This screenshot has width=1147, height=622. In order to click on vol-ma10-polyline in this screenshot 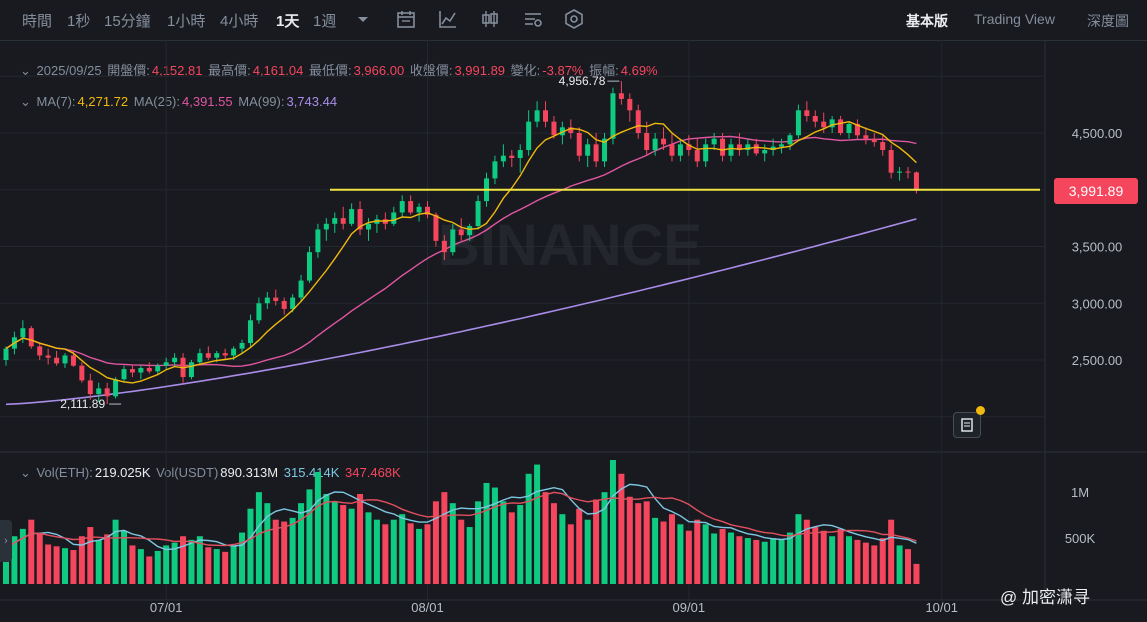, I will do `click(461, 520)`.